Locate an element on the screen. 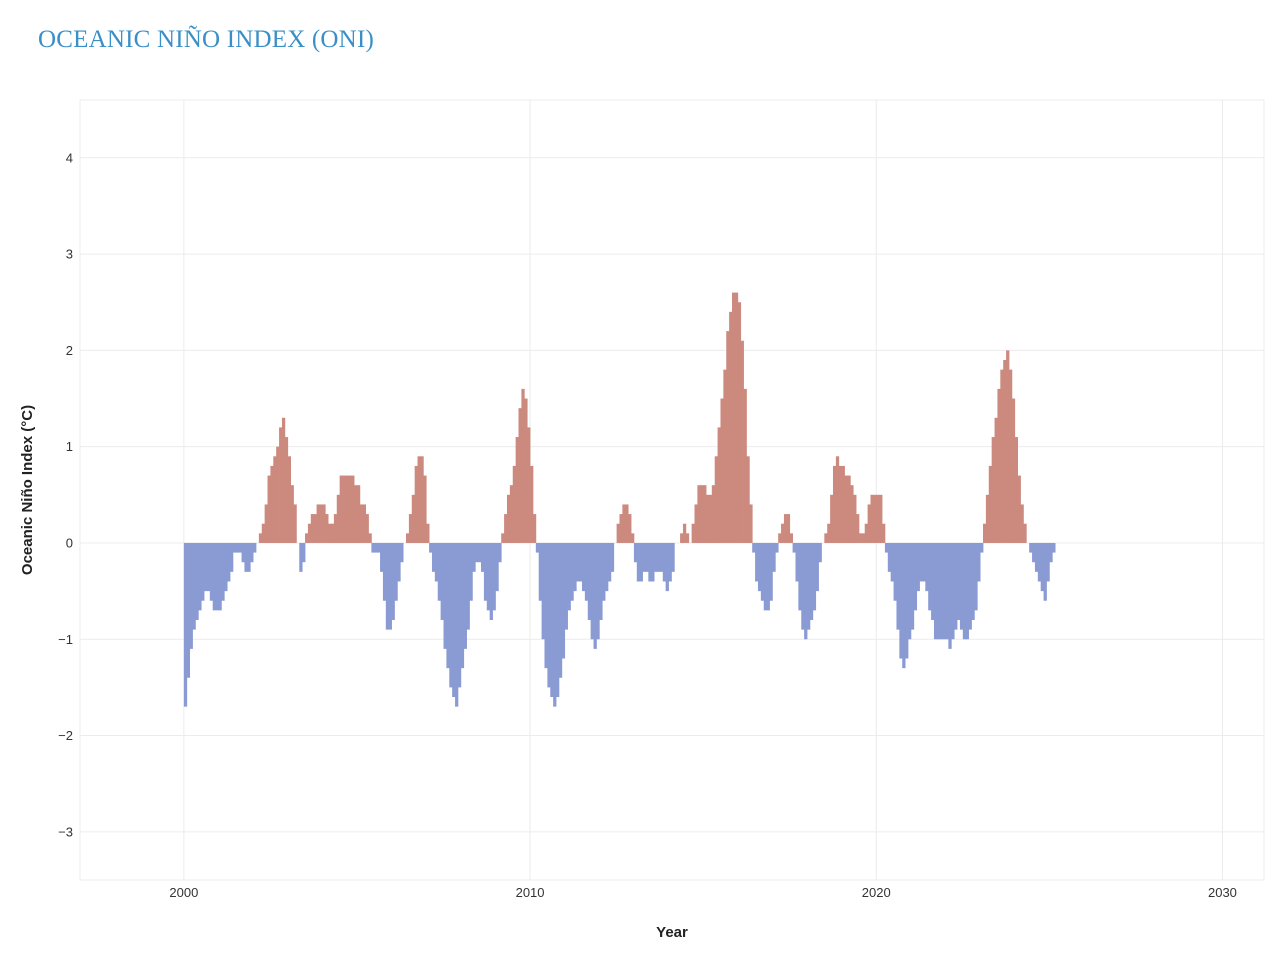 This screenshot has height=960, width=1280. x-tick-label: 2000 is located at coordinates (183, 892).